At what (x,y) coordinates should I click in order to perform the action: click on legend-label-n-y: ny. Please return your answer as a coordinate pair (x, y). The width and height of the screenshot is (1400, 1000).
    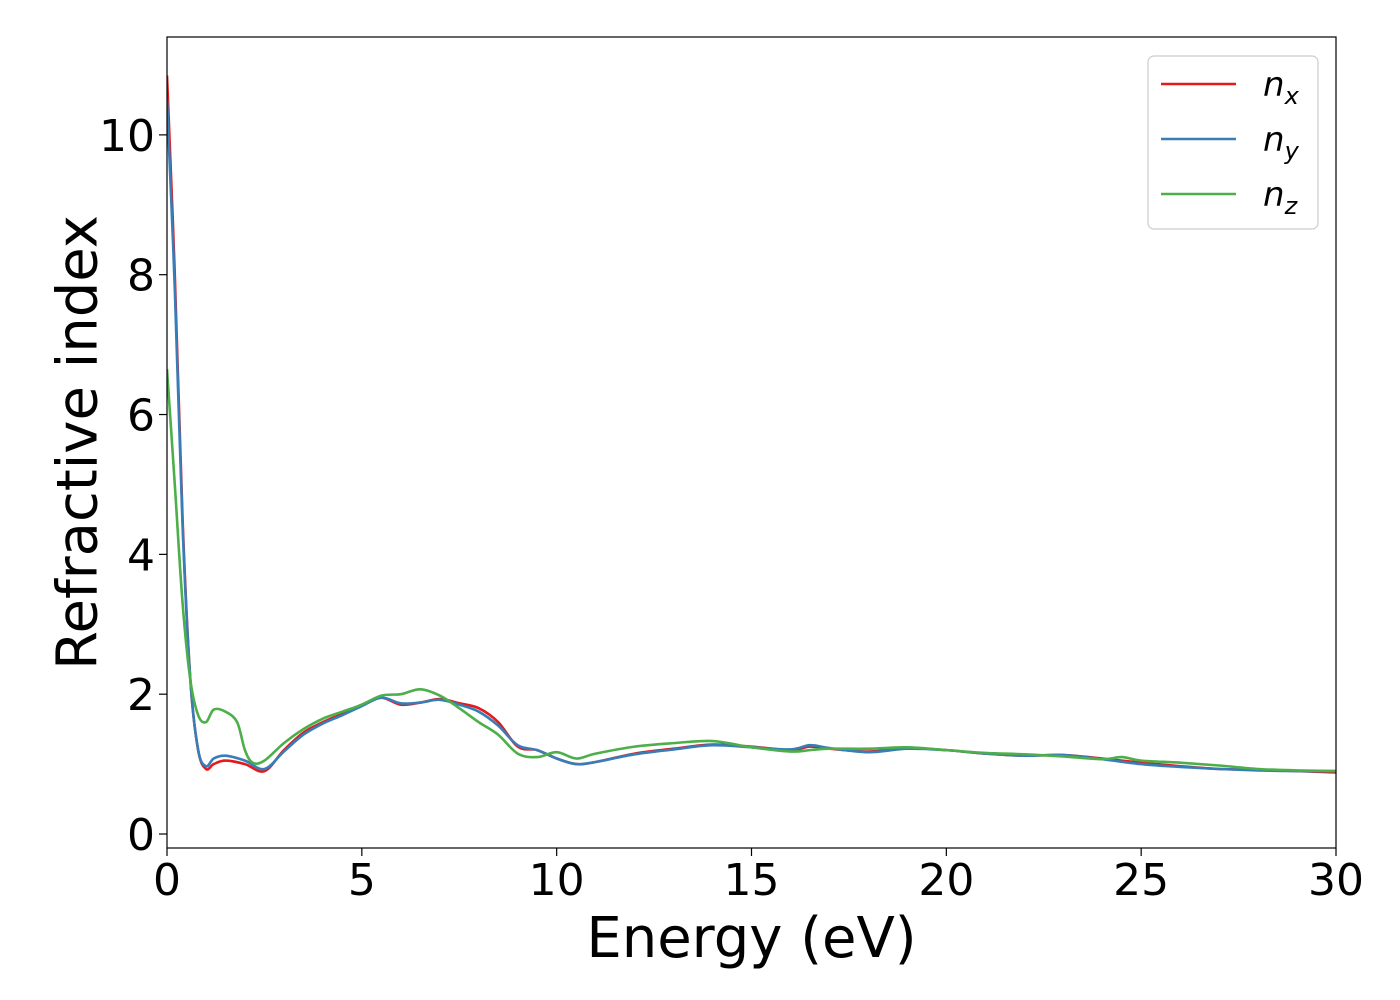
    Looking at the image, I should click on (1281, 142).